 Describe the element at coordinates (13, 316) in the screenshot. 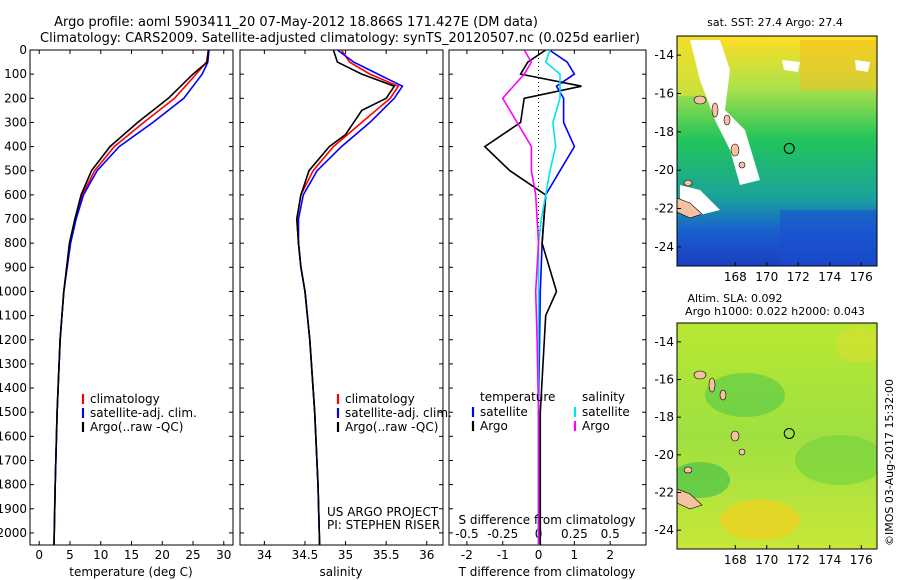

I see `depth-tick-label: 1100` at that location.